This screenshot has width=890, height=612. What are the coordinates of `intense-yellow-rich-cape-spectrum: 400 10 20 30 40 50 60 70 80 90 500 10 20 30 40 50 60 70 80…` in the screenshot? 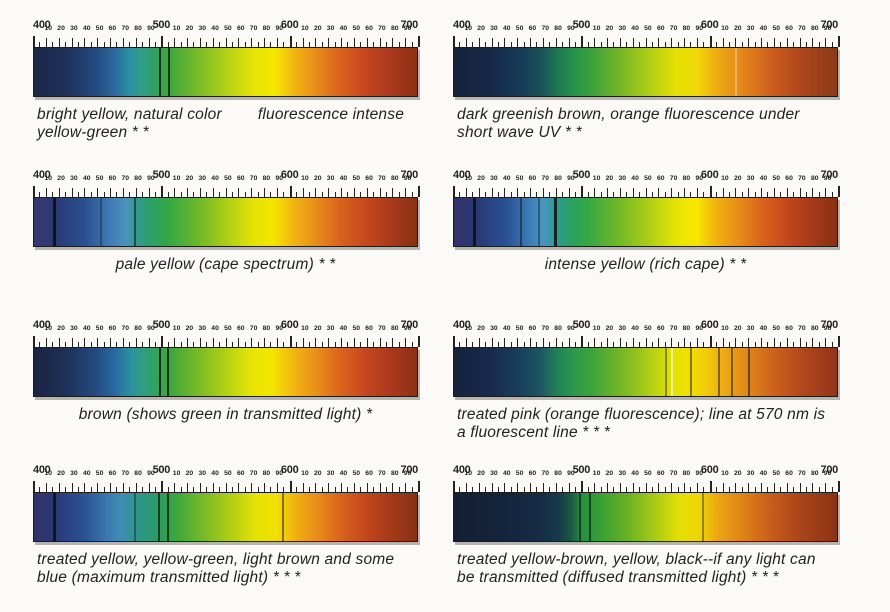 It's located at (646, 244).